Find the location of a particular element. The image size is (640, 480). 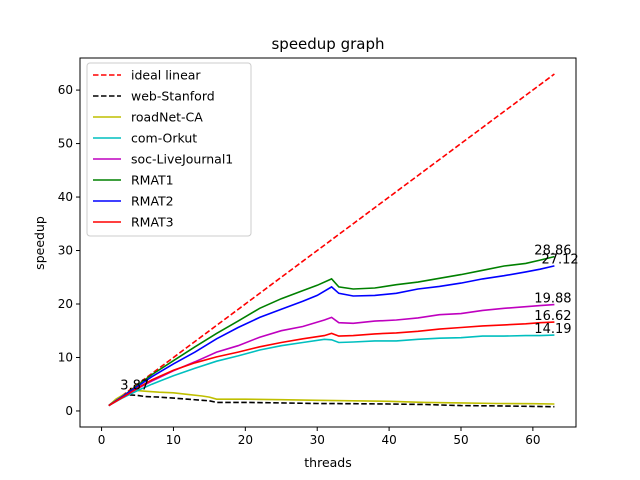

legend-label: RMAT3 is located at coordinates (152, 222).